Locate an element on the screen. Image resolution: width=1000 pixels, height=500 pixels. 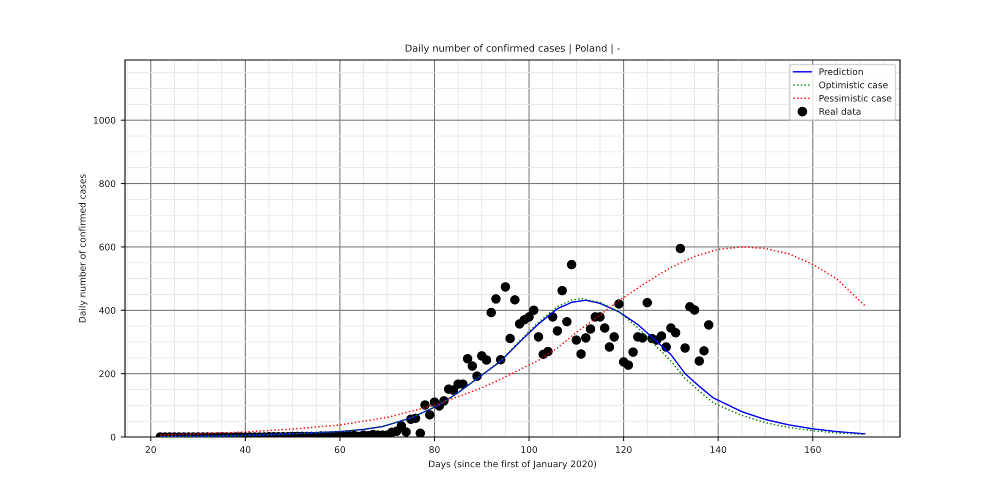
x-tick-label: 60 is located at coordinates (340, 450).